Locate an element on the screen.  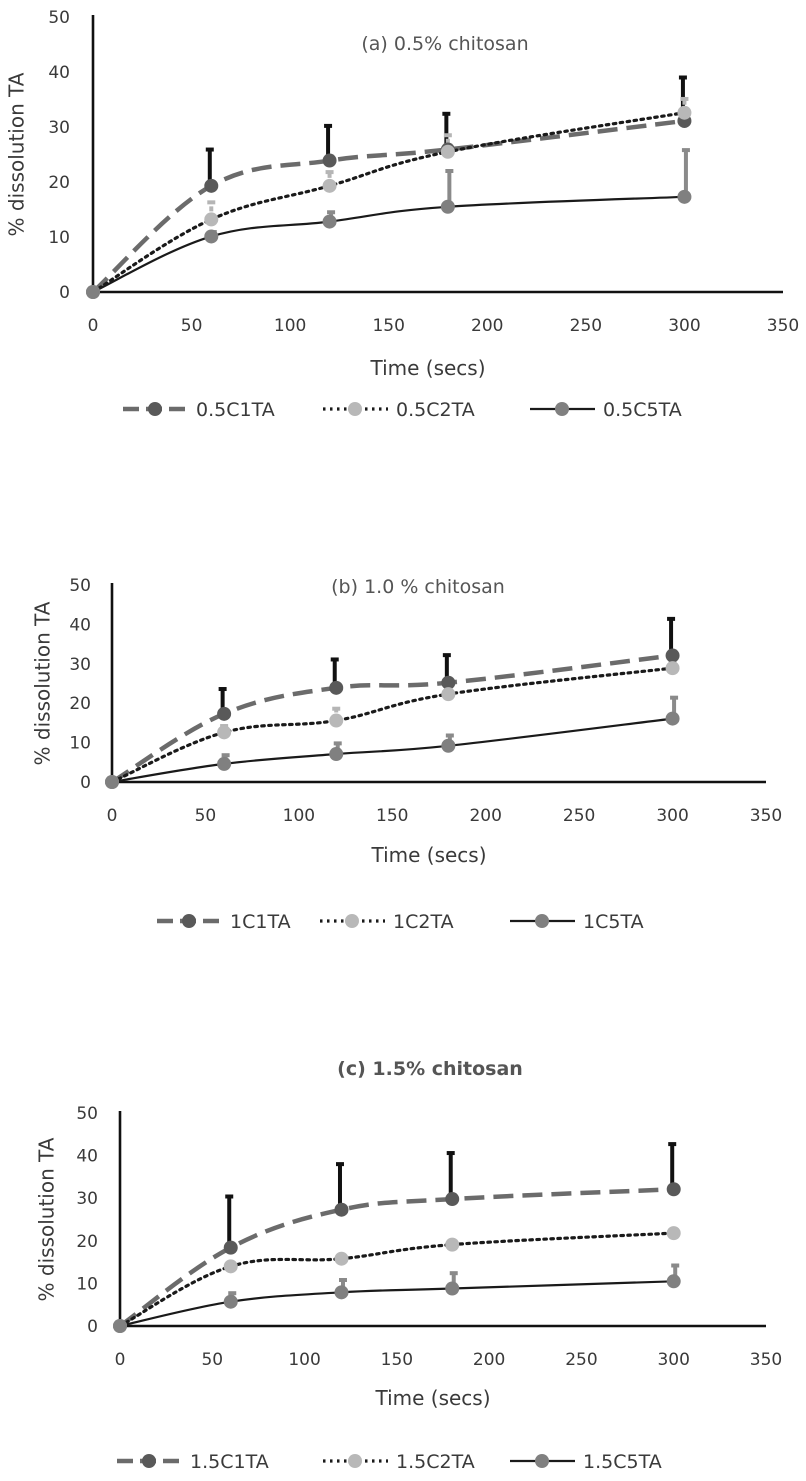
series-line-1C2TA is located at coordinates (392, 725).